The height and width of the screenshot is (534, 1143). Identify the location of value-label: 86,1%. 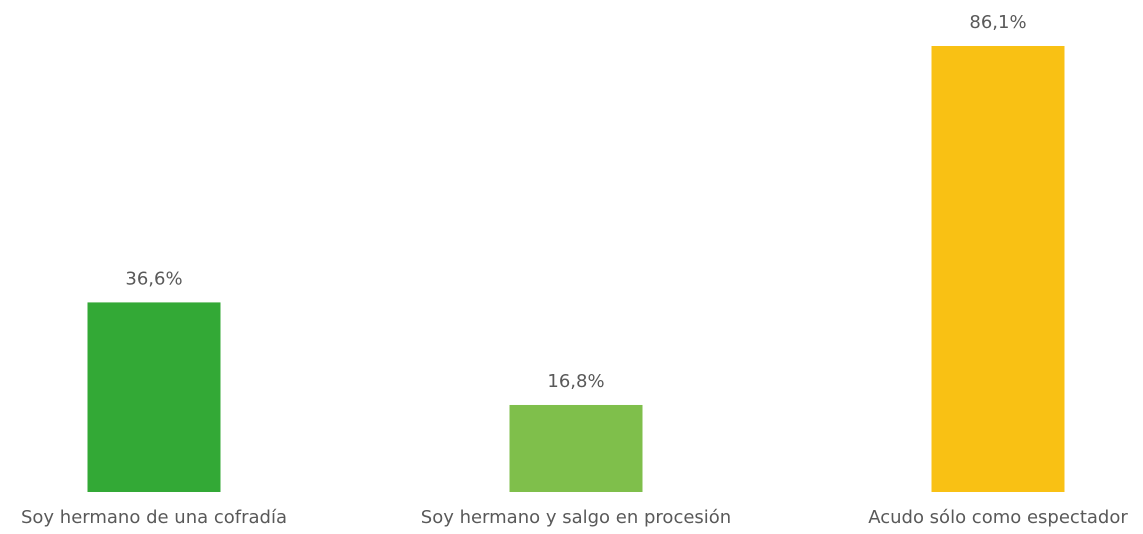
(997, 22).